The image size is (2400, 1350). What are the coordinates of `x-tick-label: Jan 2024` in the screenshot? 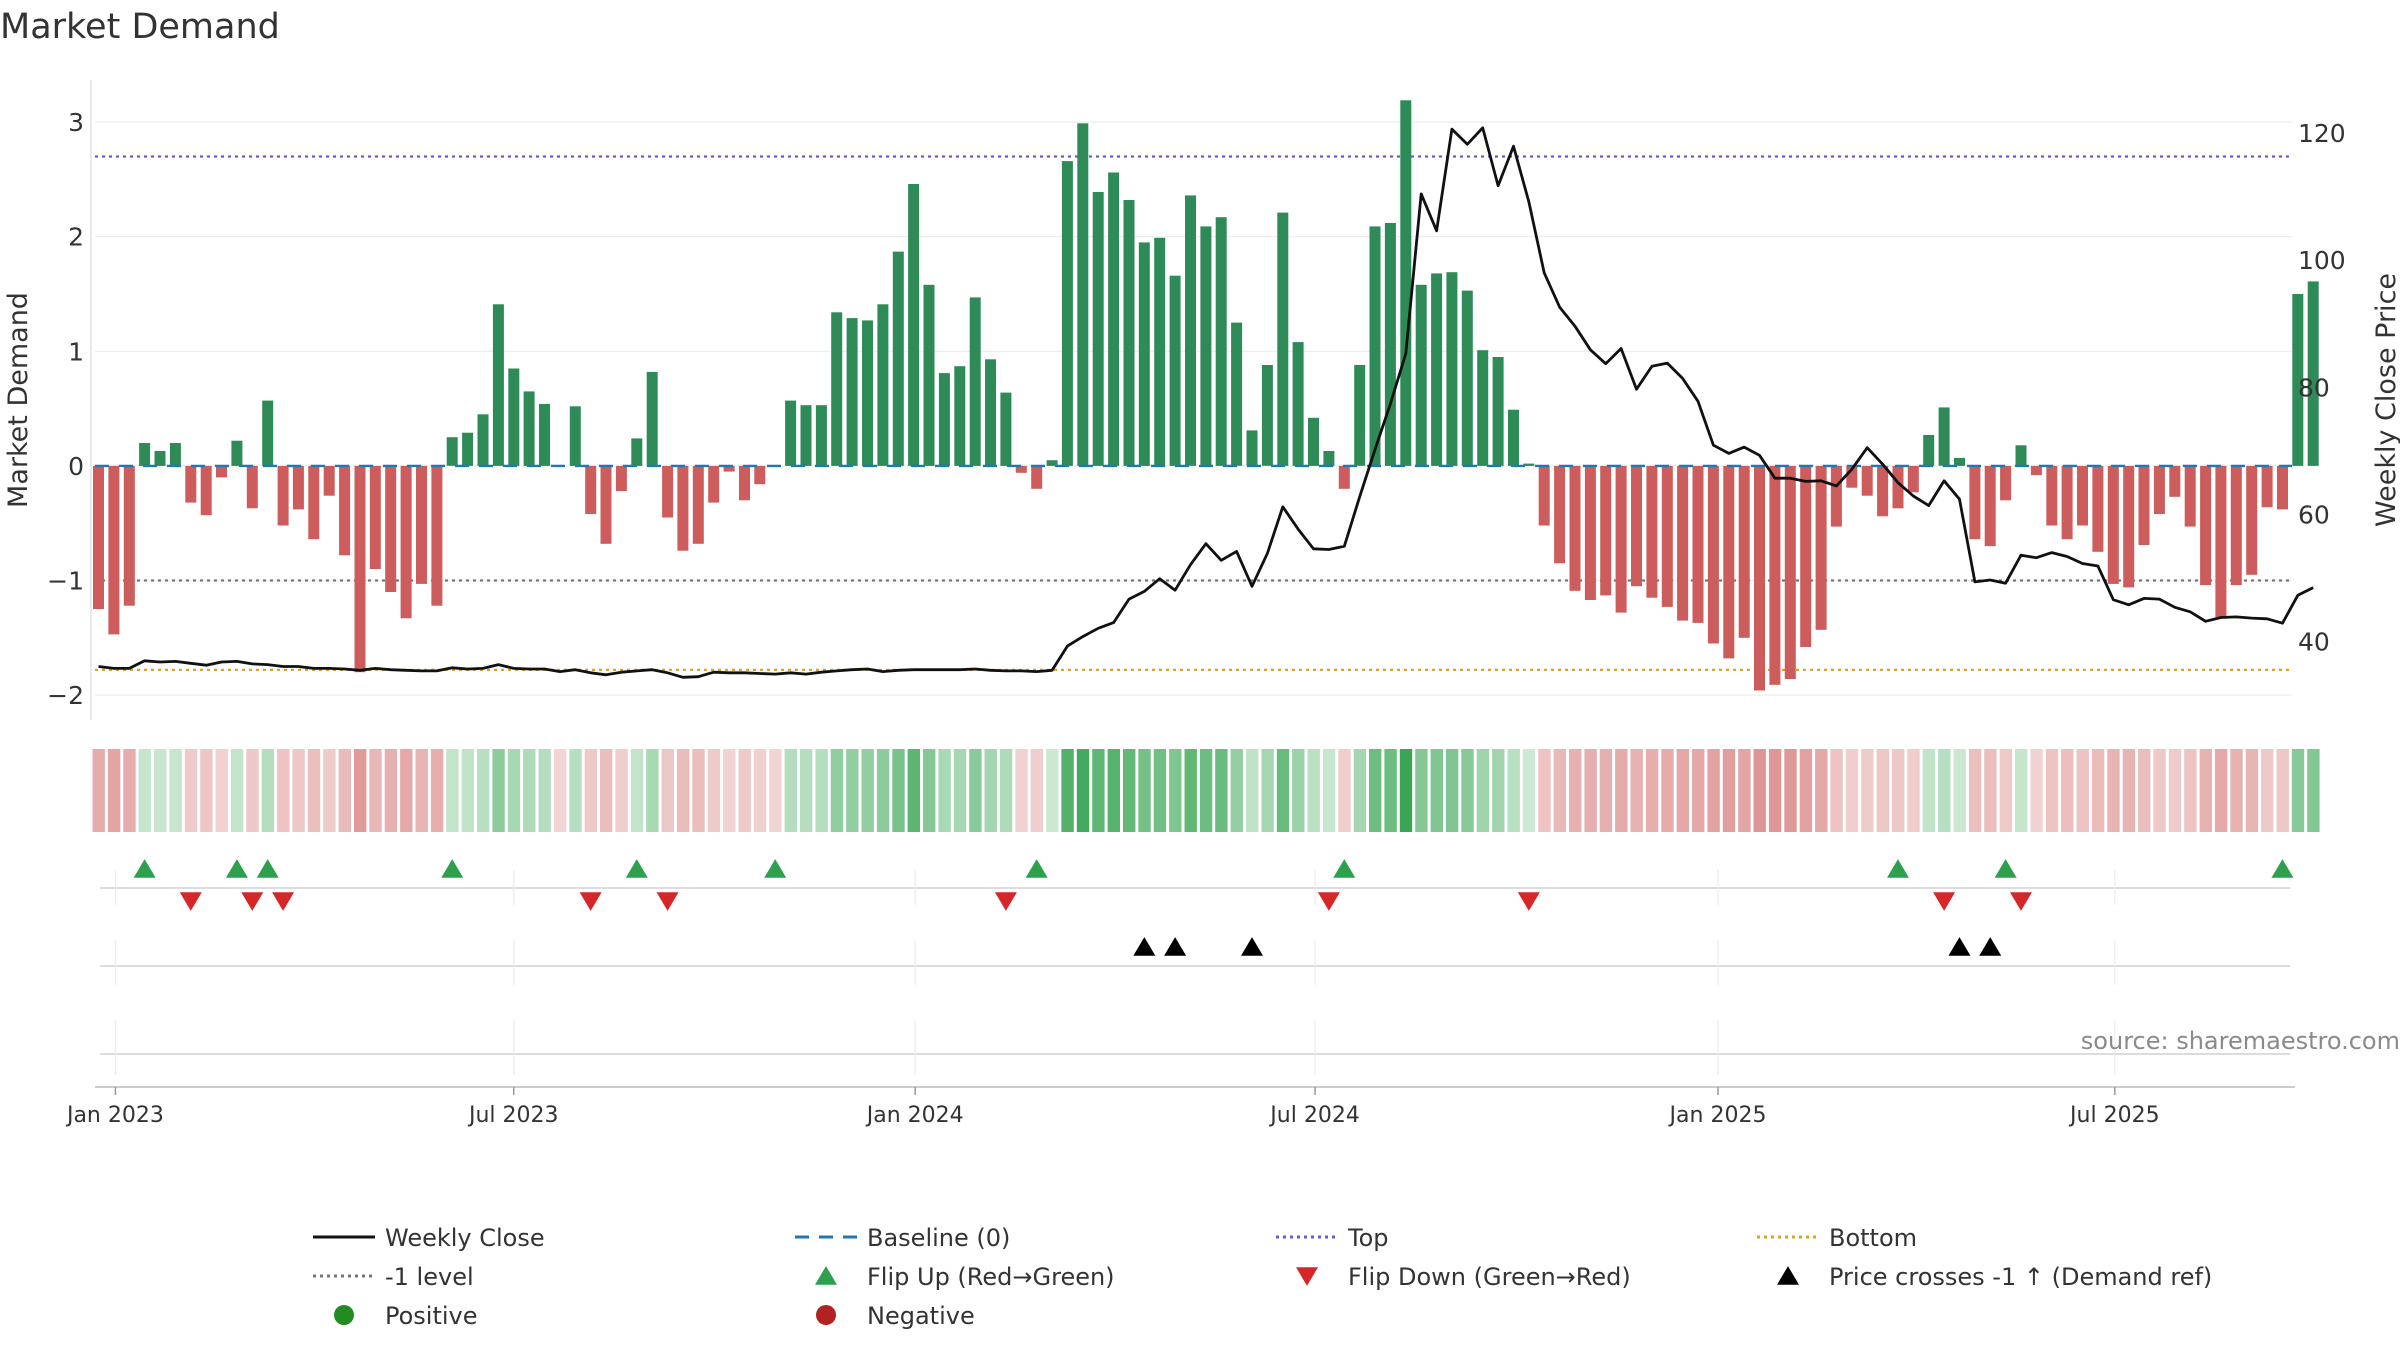 It's located at (914, 1115).